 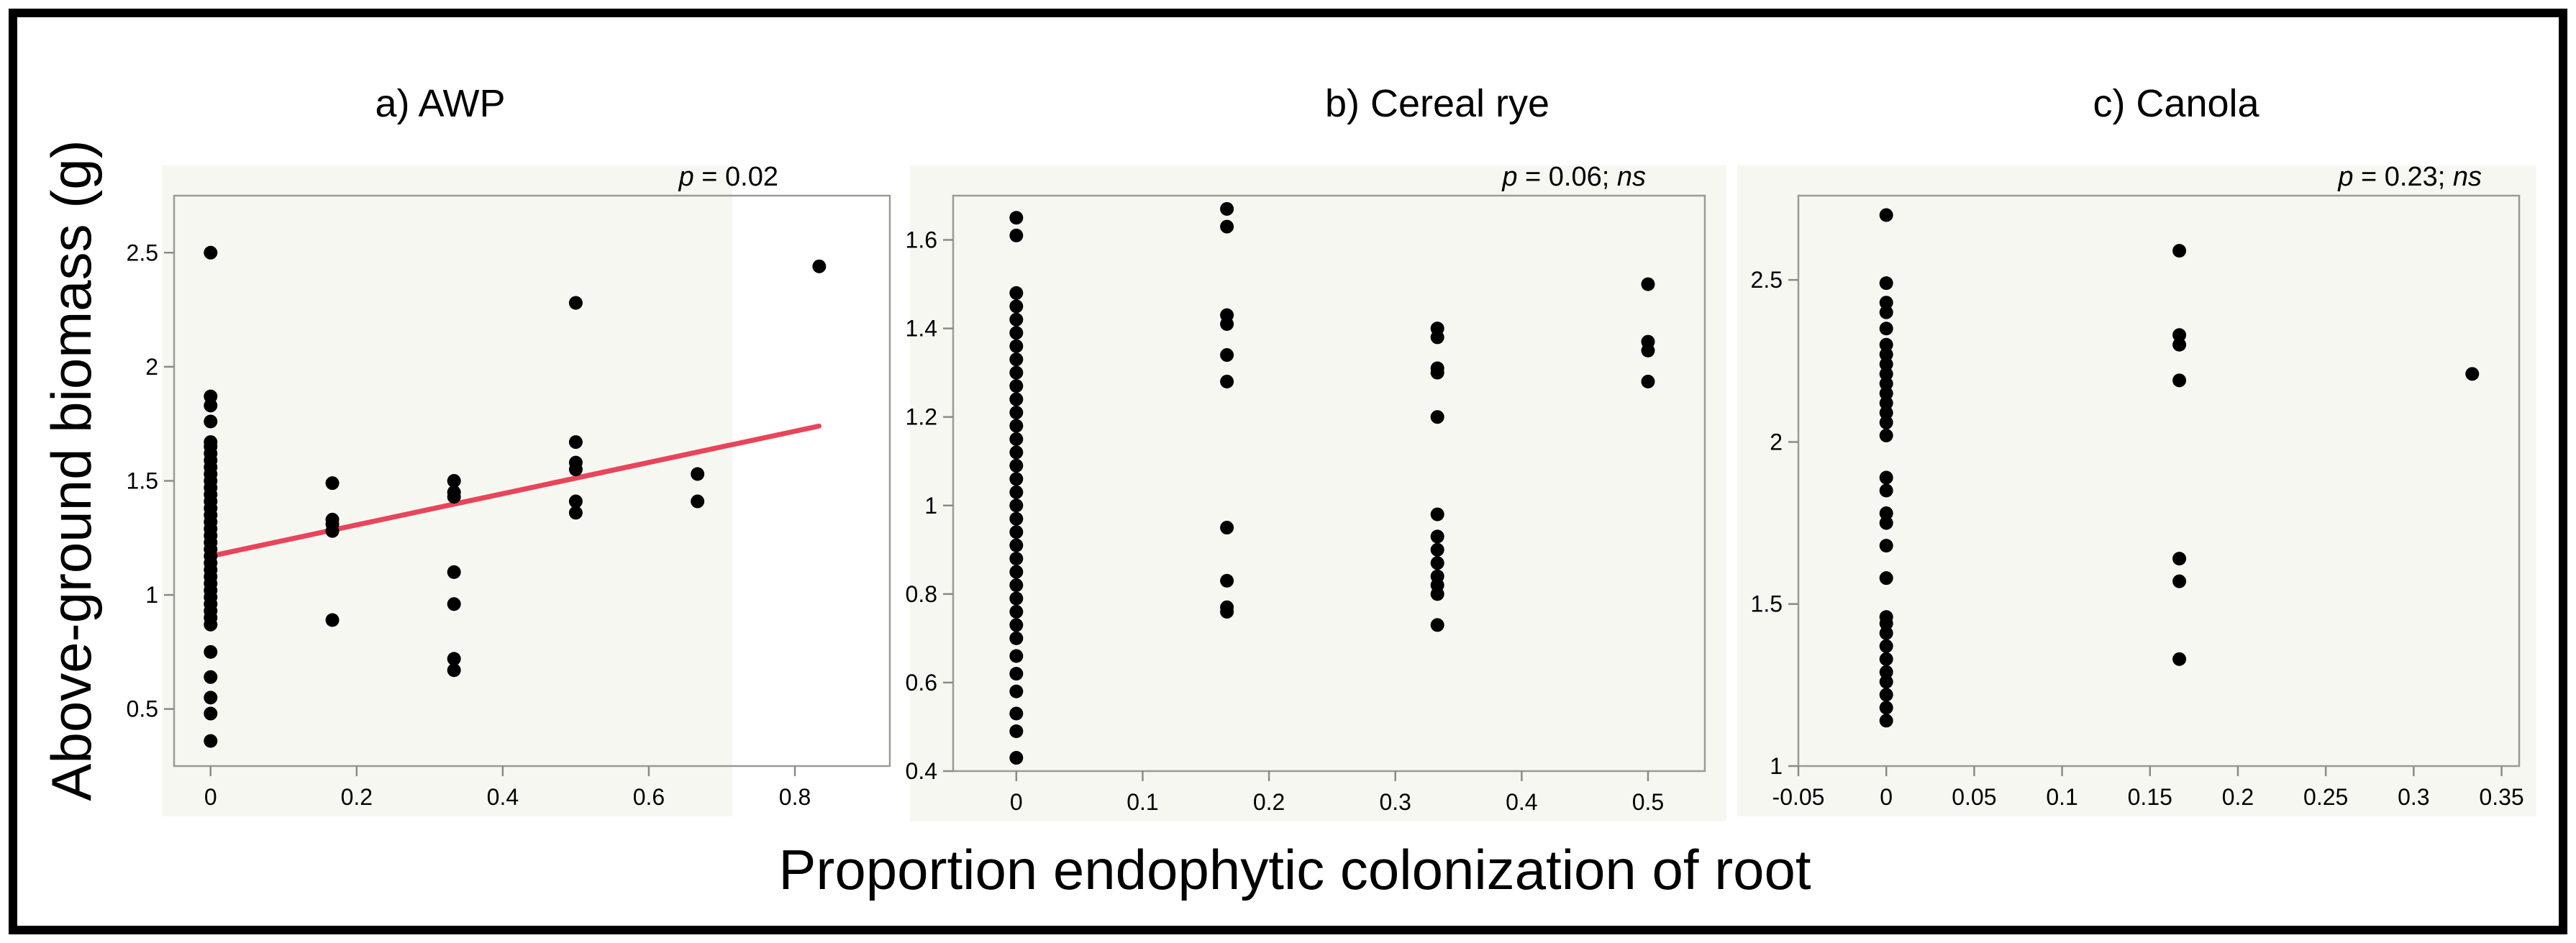 I want to click on regression-line, so click(x=515, y=491).